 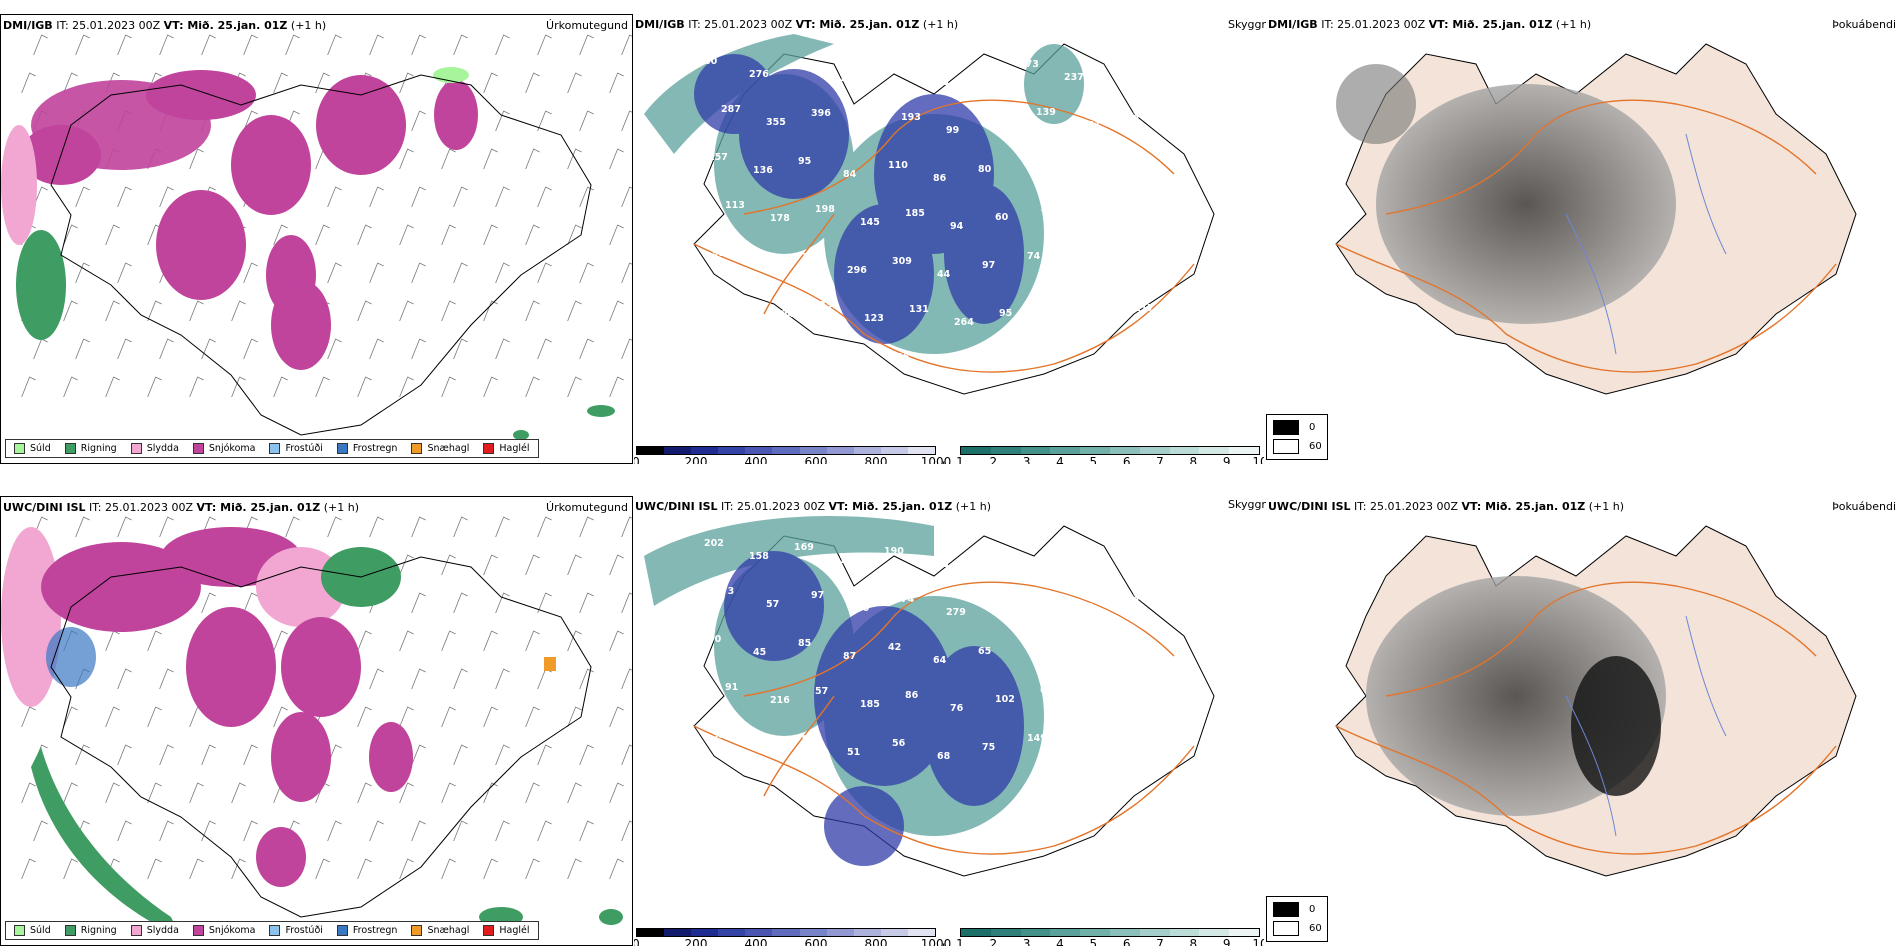 I want to click on colorbar-tick: 5, so click(x=1093, y=459).